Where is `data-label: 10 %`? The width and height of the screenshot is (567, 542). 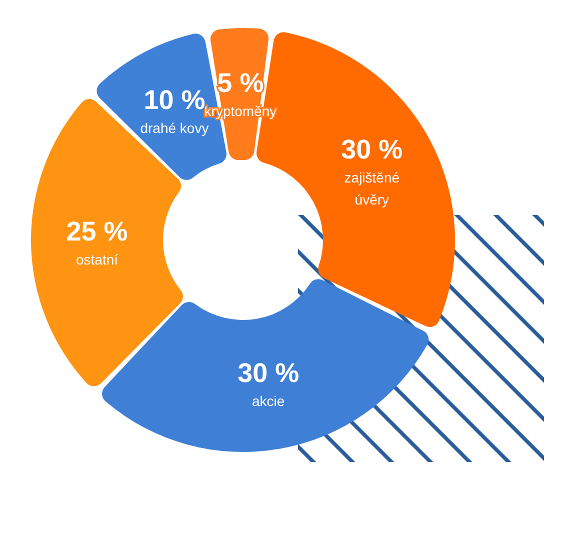 data-label: 10 % is located at coordinates (175, 100).